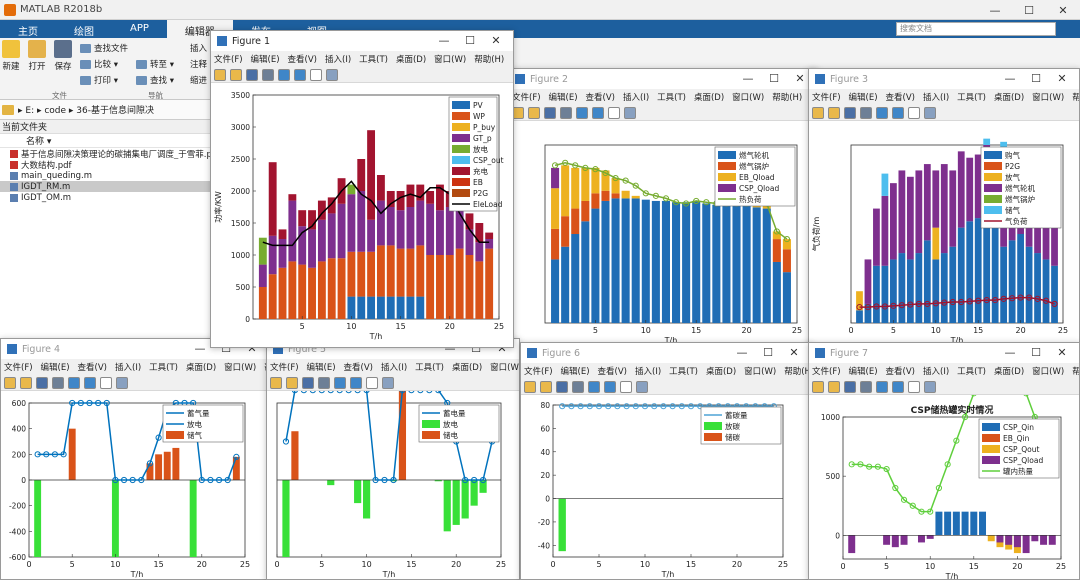  I want to click on search-docs-input: 搜索文档, so click(976, 29).